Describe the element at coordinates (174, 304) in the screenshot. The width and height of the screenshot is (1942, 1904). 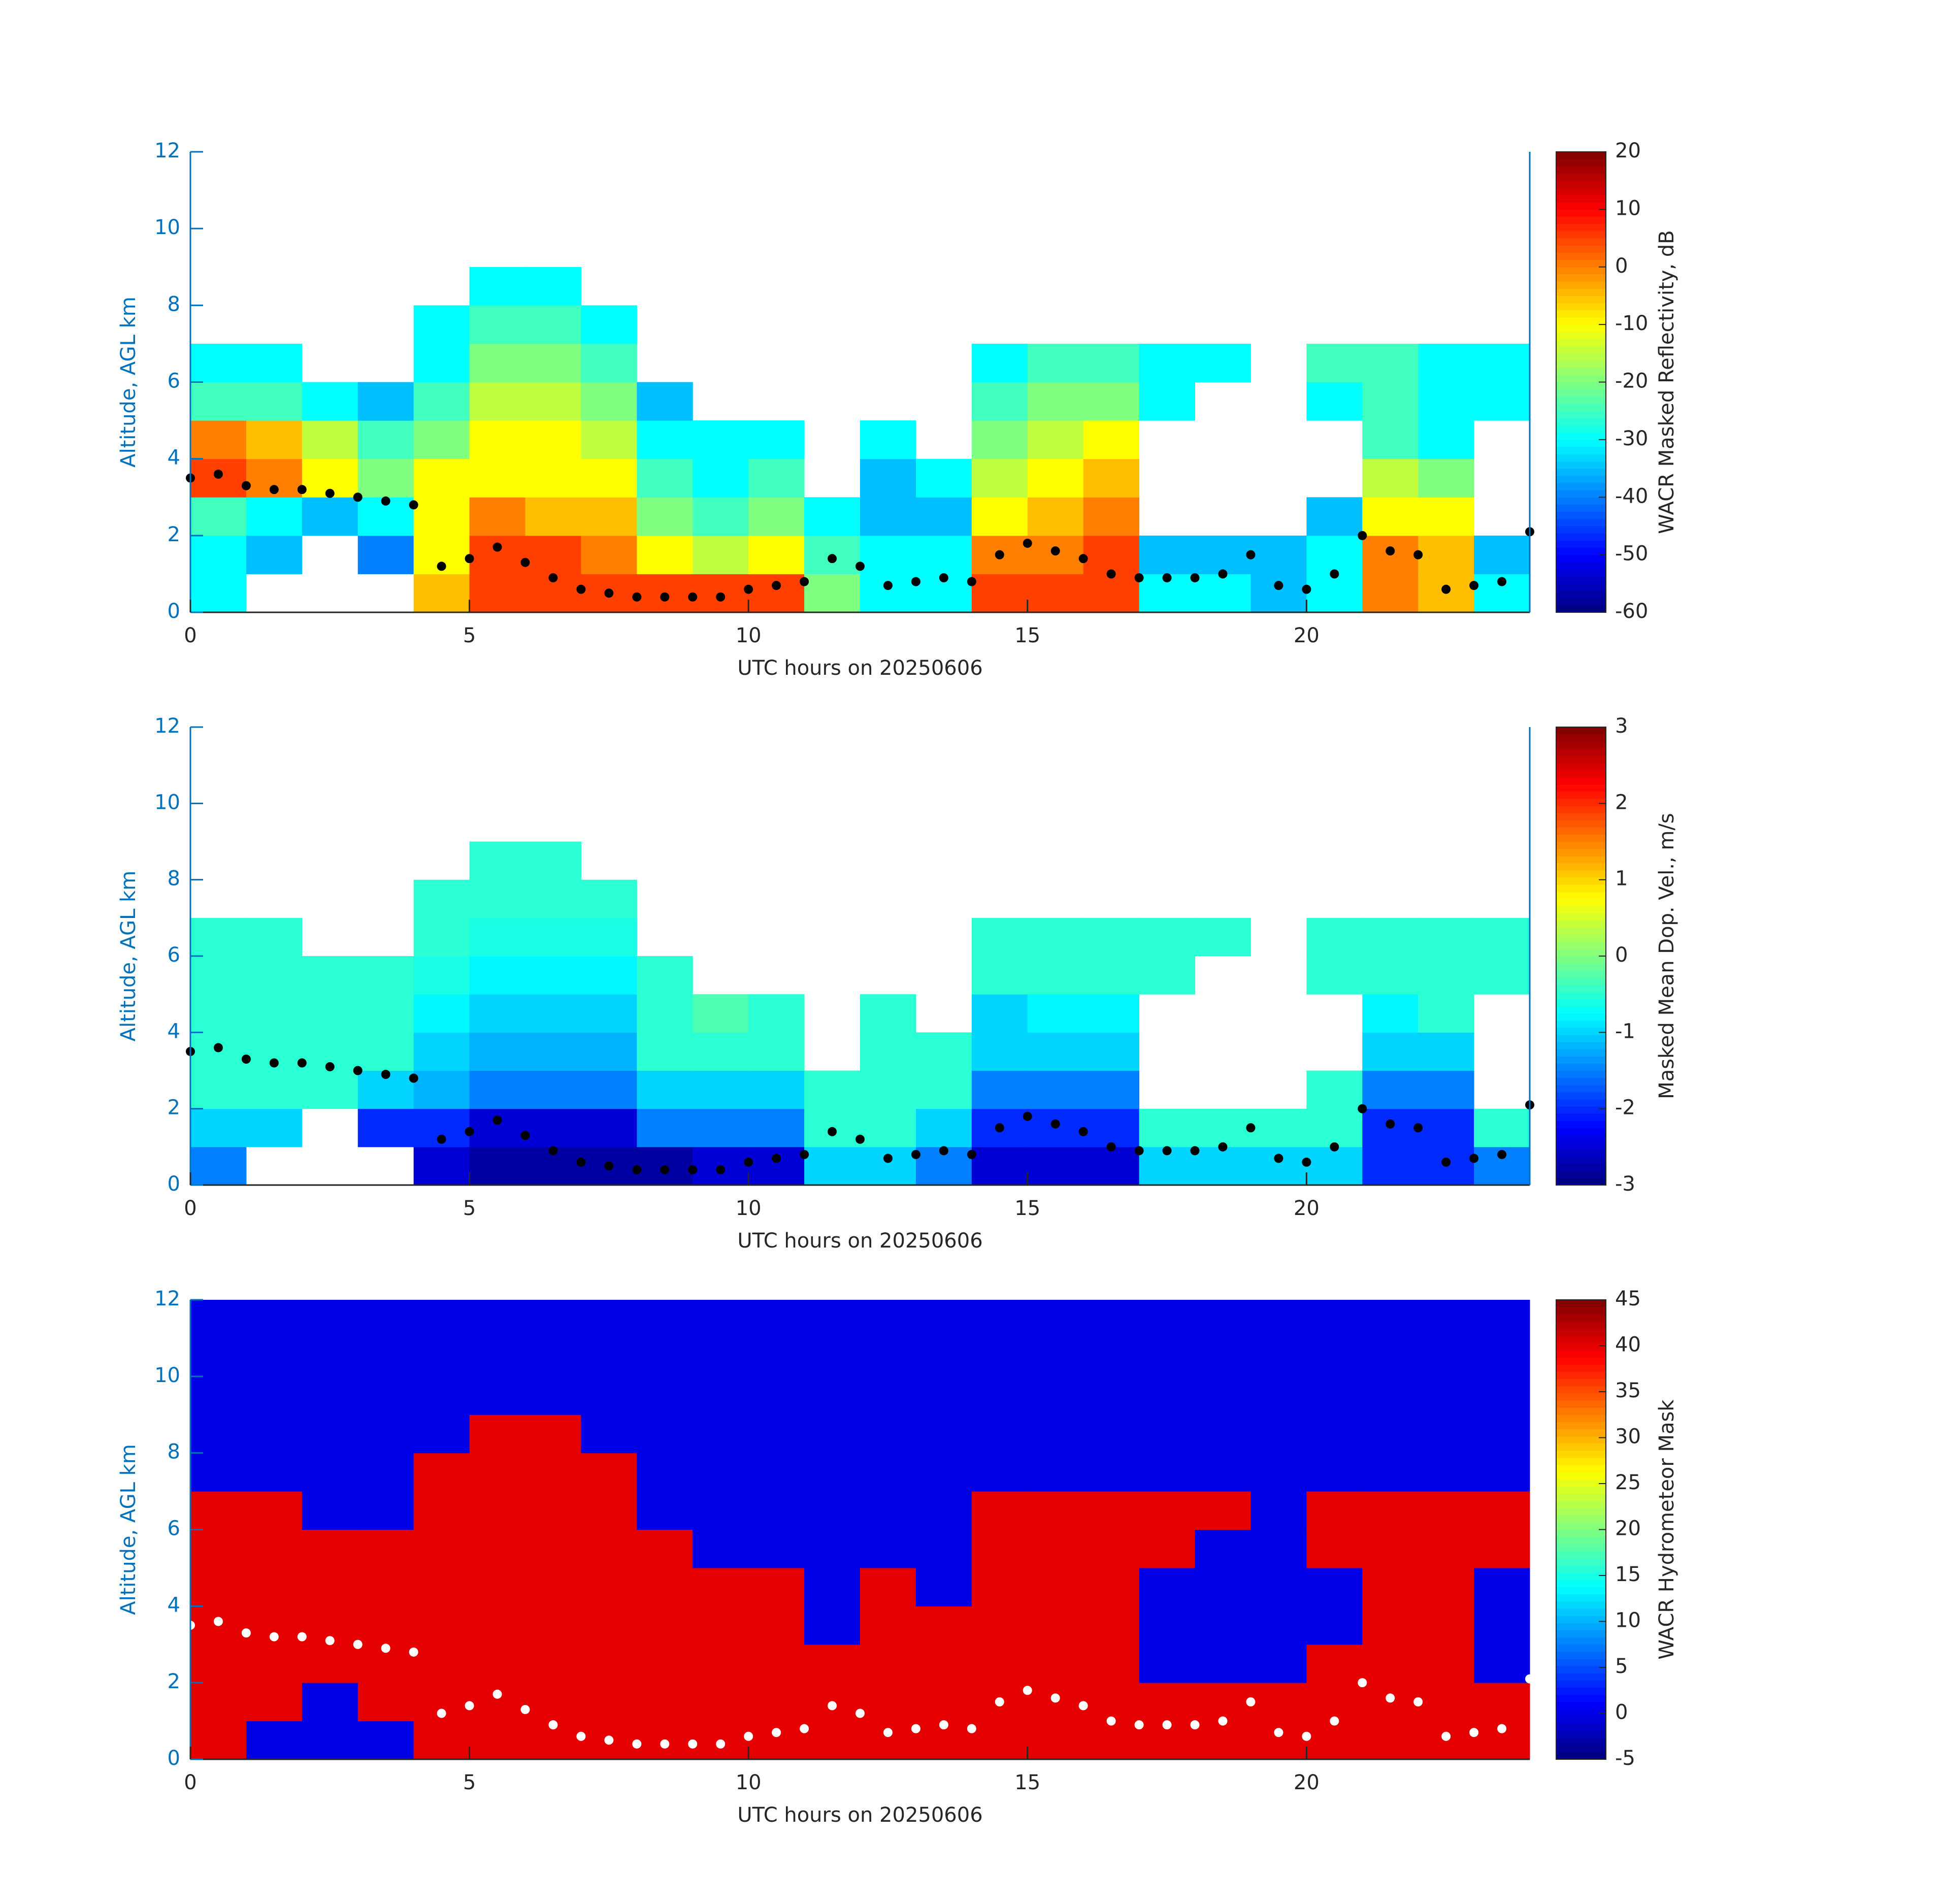
I see `y-tick-label: 8` at that location.